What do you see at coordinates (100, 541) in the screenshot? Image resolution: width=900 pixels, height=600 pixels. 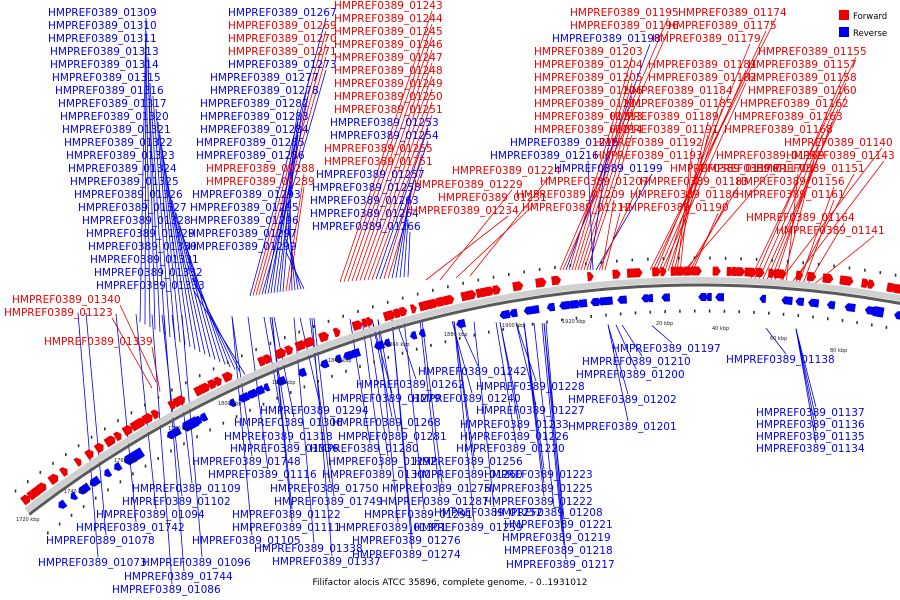 I see `gene-label: HMPREF0389_01078` at bounding box center [100, 541].